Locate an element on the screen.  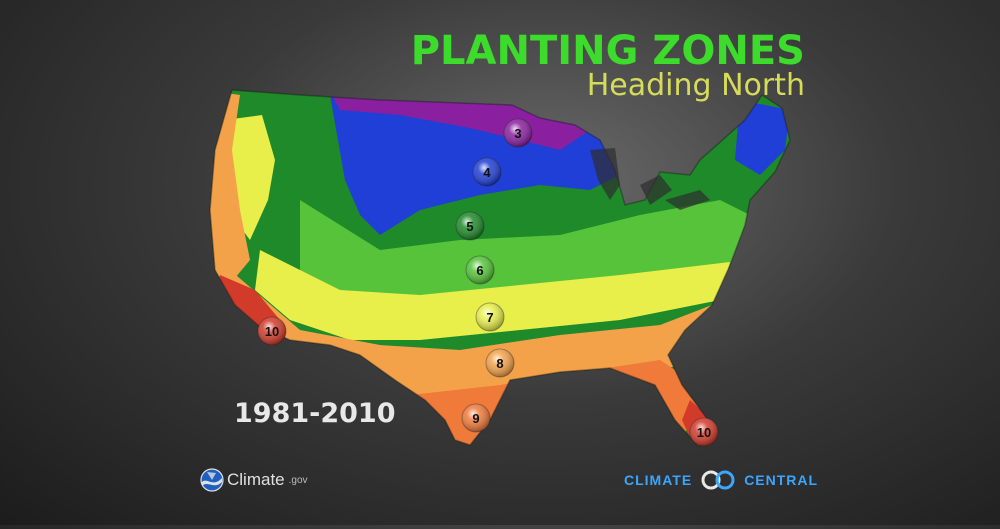
zone-marker-5: 5 is located at coordinates (470, 226).